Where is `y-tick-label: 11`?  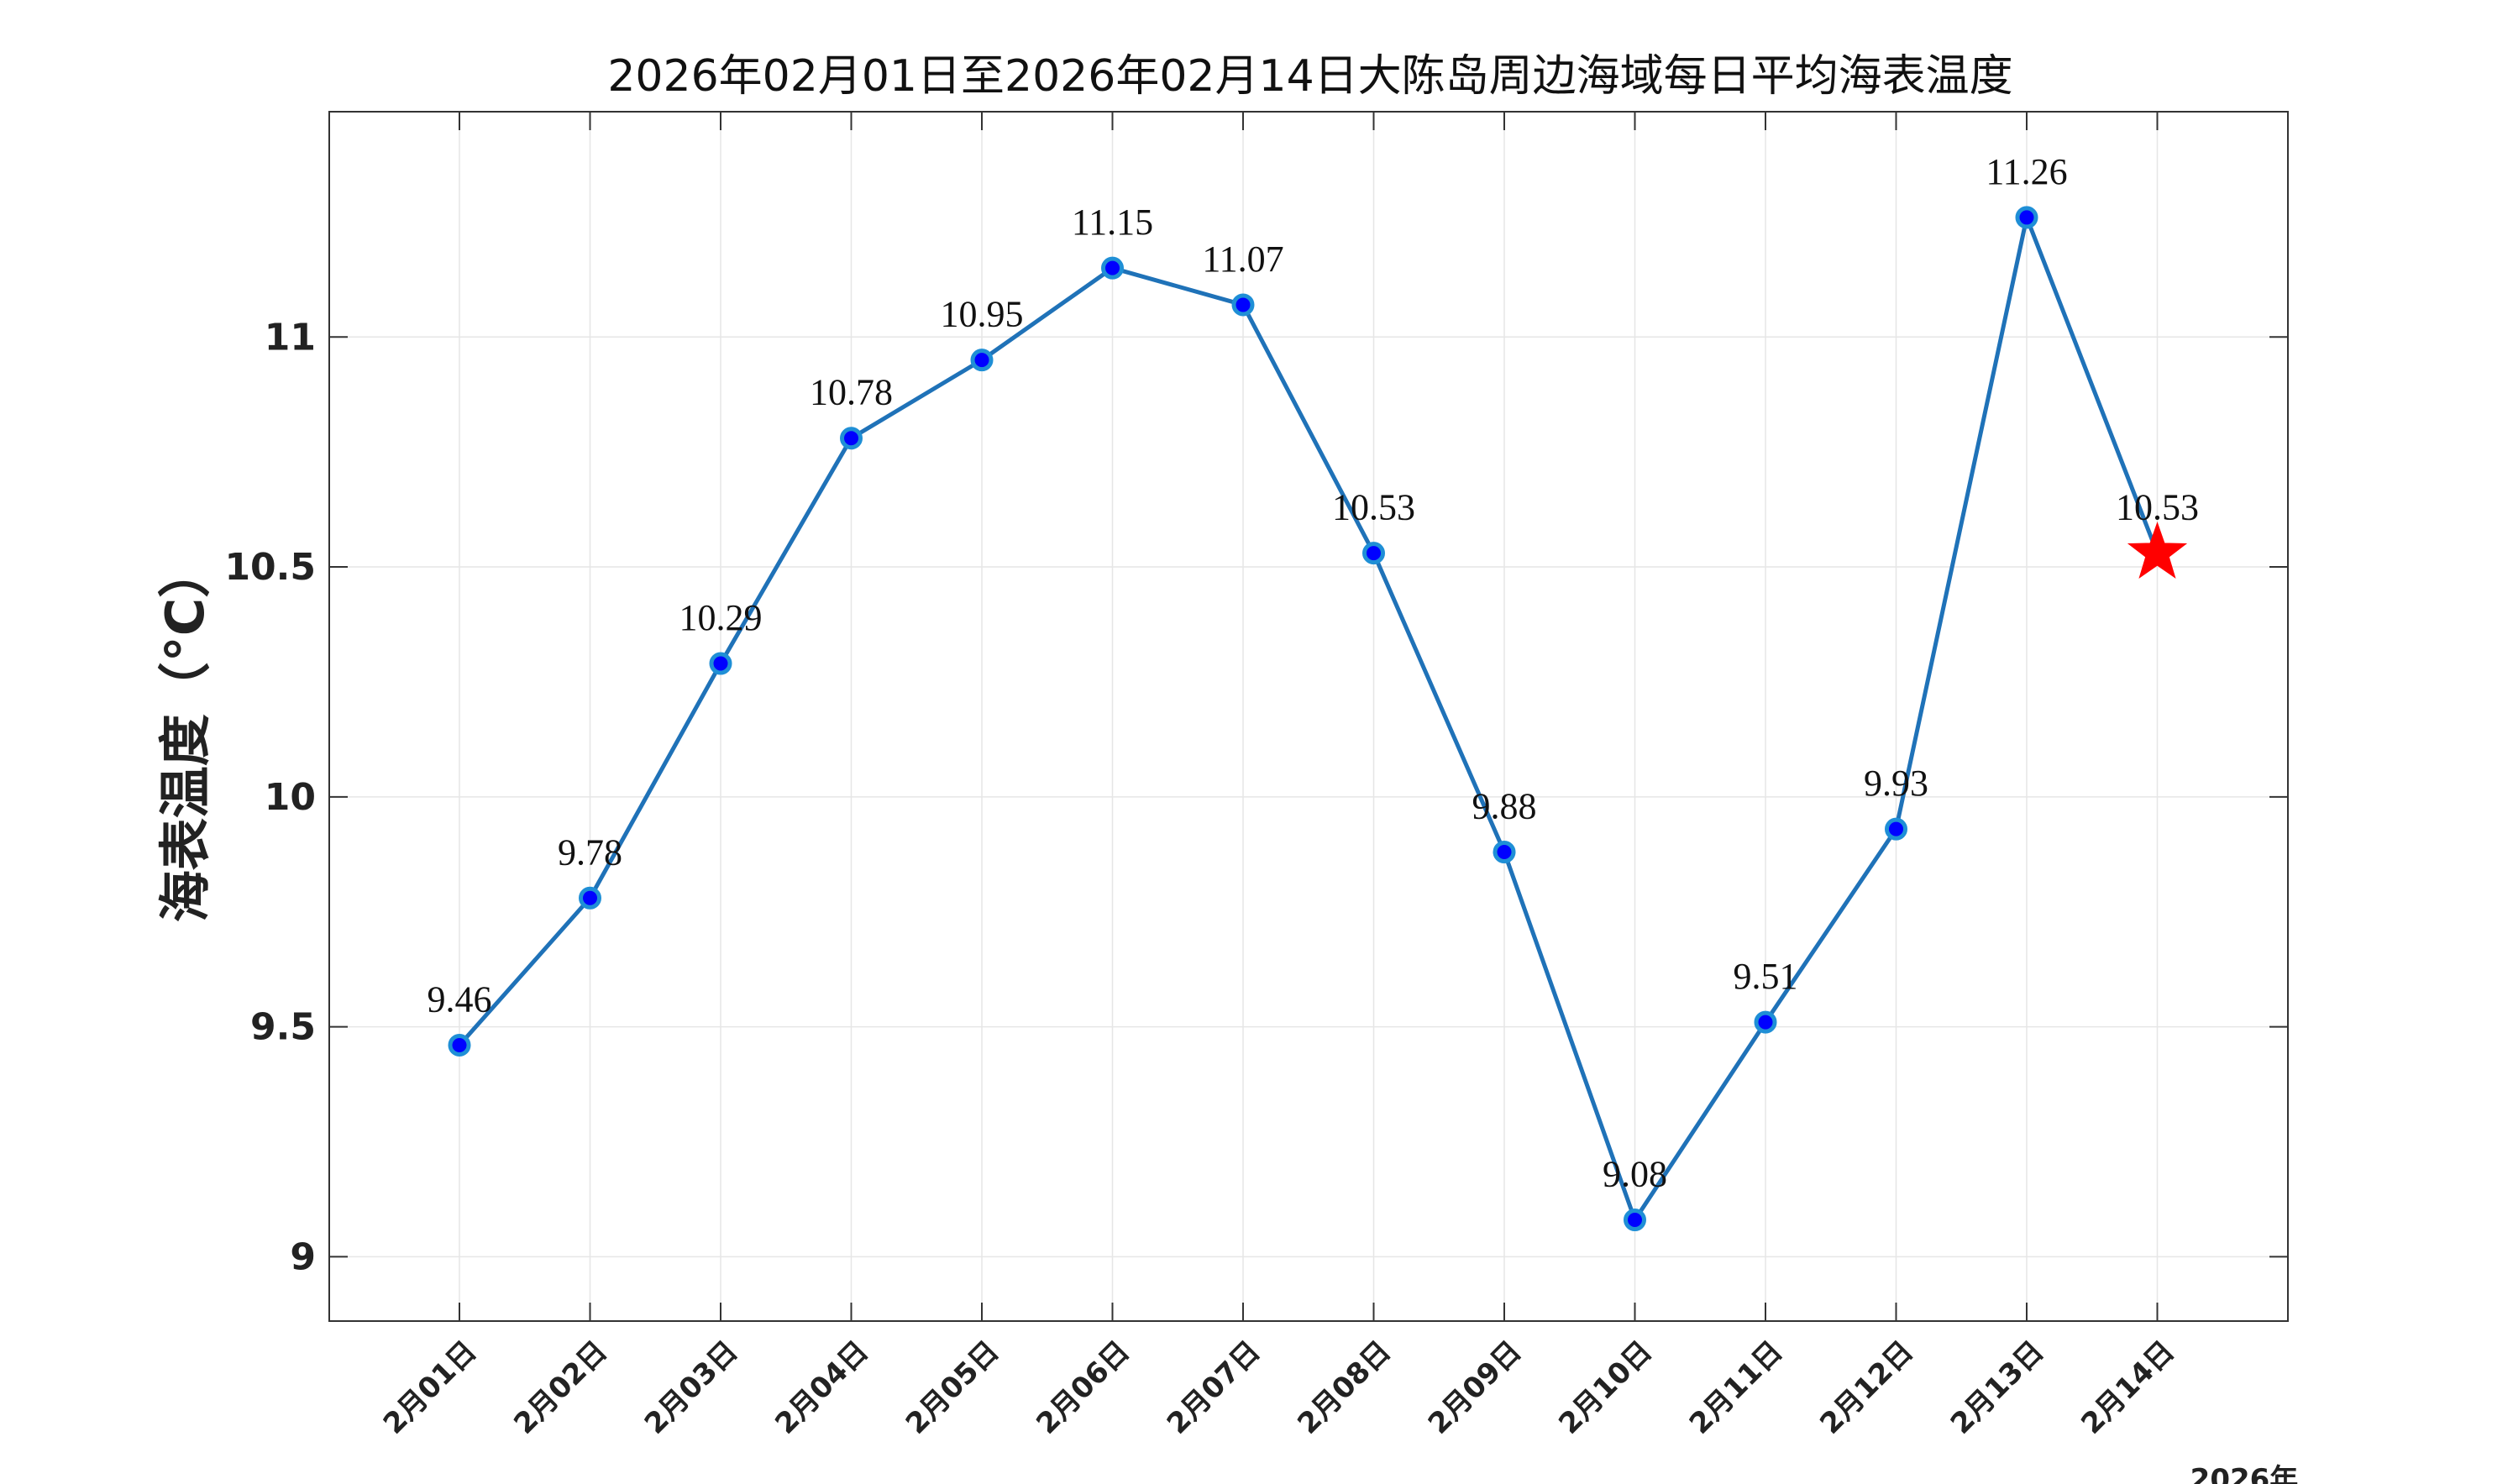
y-tick-label: 11 is located at coordinates (290, 337).